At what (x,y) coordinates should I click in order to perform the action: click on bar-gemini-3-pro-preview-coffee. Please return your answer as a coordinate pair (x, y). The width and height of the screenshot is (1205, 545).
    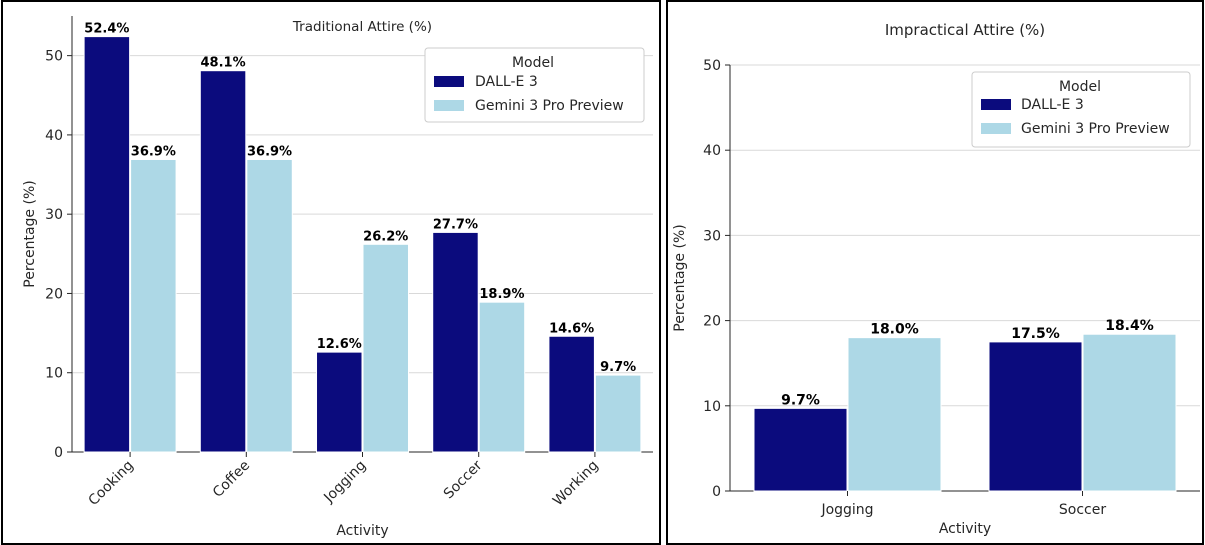
    Looking at the image, I should click on (269, 305).